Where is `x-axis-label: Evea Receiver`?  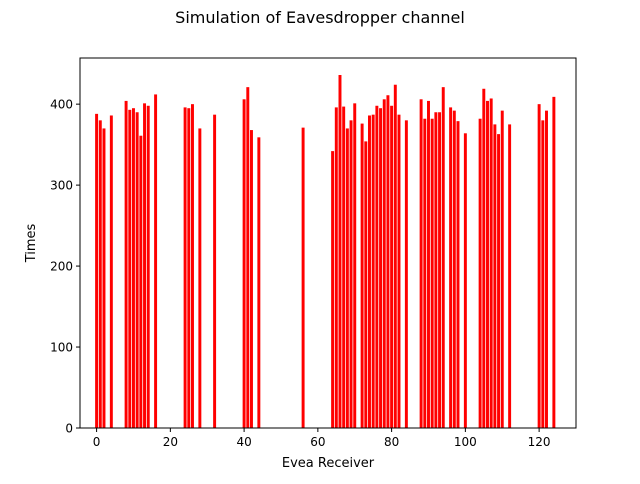
x-axis-label: Evea Receiver is located at coordinates (328, 463).